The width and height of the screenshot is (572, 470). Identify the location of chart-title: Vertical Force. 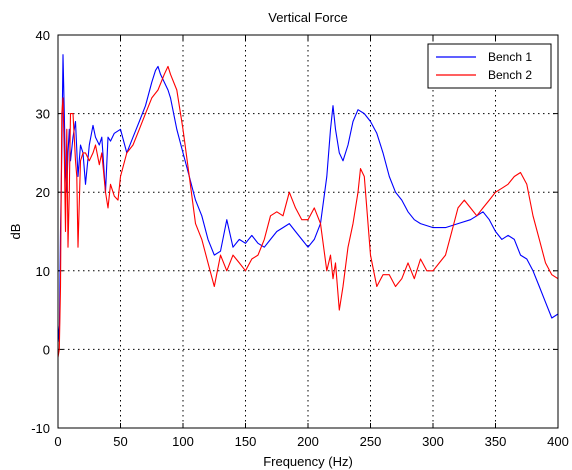
(307, 17).